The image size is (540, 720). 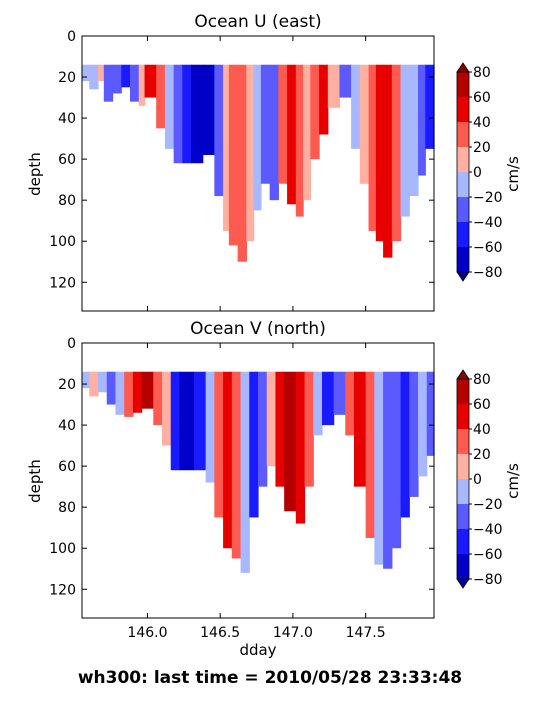 I want to click on colorbar-tick-label: −80, so click(x=488, y=580).